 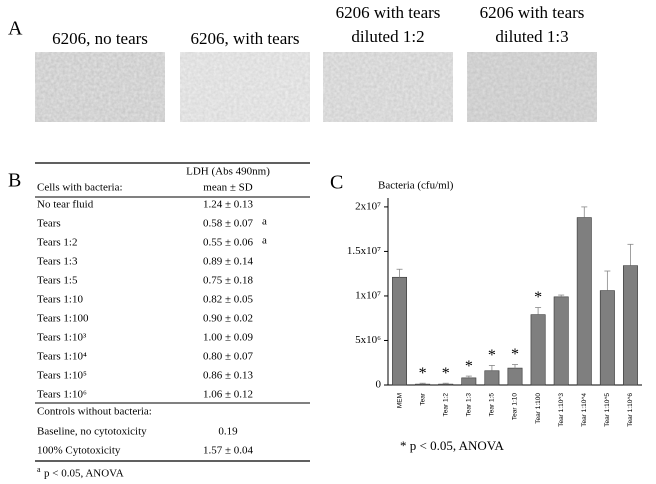 What do you see at coordinates (469, 405) in the screenshot?
I see `x-tick-label: Tear 1:3` at bounding box center [469, 405].